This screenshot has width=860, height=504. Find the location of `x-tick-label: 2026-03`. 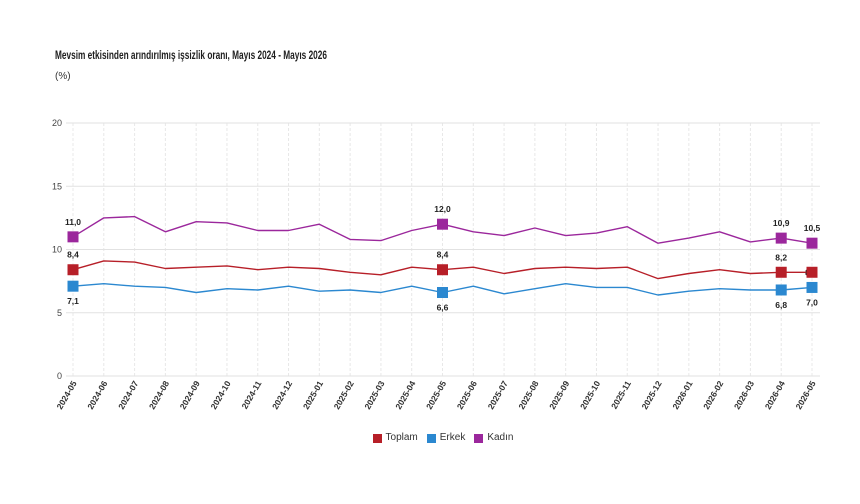

x-tick-label: 2026-03 is located at coordinates (744, 395).